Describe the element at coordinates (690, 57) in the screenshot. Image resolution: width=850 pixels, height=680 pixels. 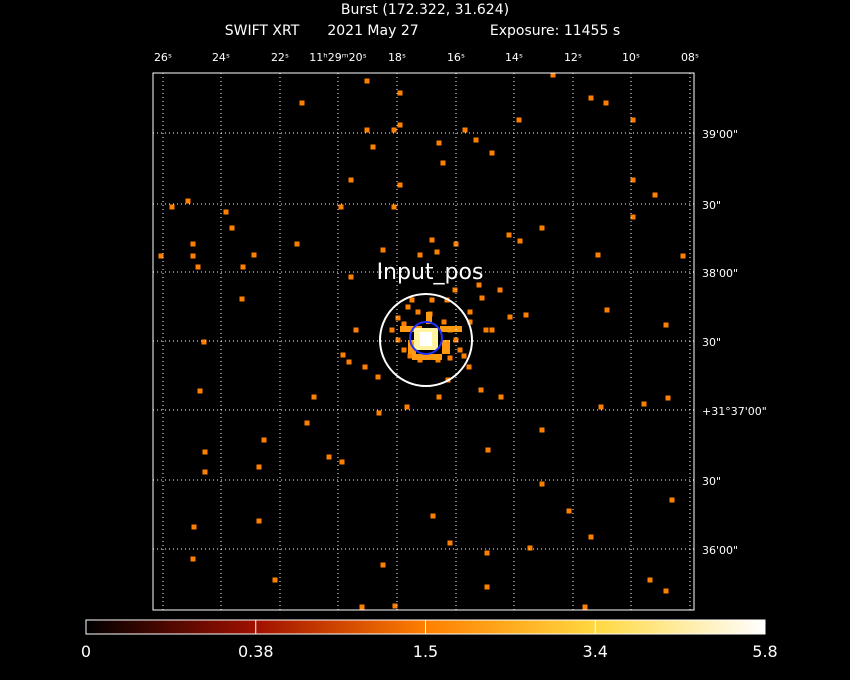
I see `ra-label: 08ˢ` at that location.